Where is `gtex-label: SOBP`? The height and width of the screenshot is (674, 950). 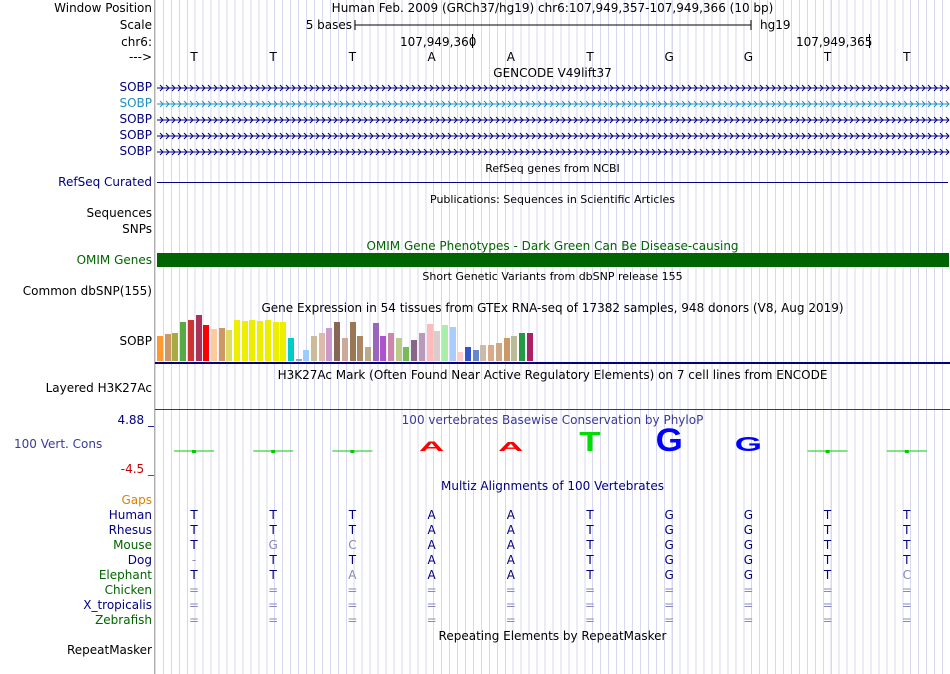
gtex-label: SOBP is located at coordinates (135, 341).